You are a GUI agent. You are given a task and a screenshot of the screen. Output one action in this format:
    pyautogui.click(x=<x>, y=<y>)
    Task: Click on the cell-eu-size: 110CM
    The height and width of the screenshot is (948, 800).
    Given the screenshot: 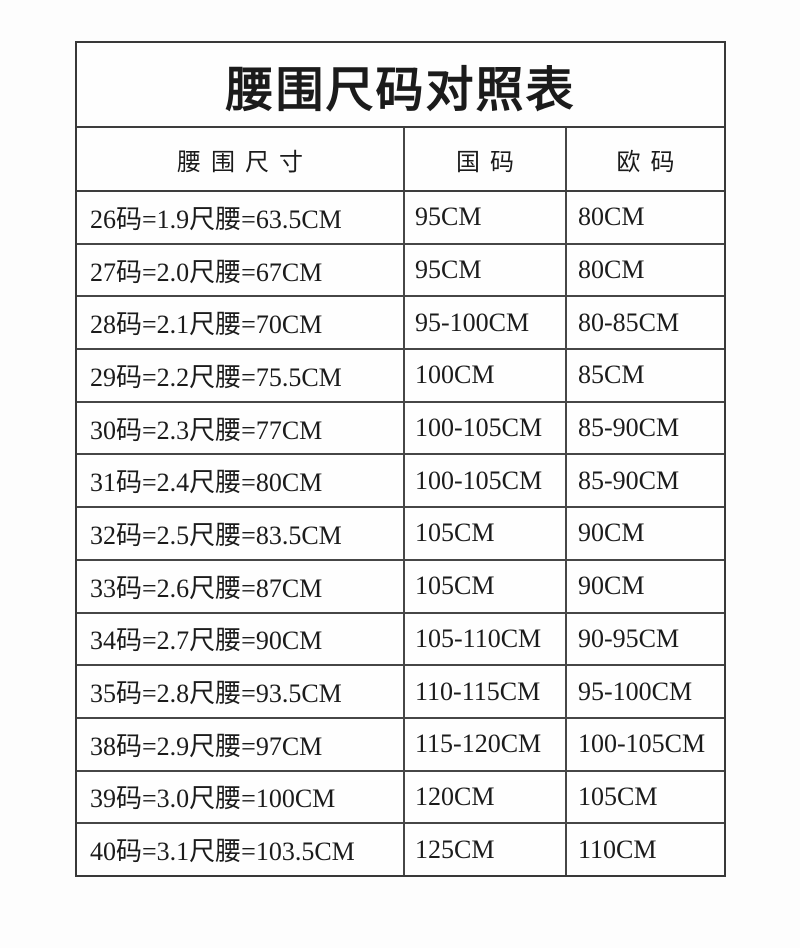 What is the action you would take?
    pyautogui.click(x=617, y=849)
    